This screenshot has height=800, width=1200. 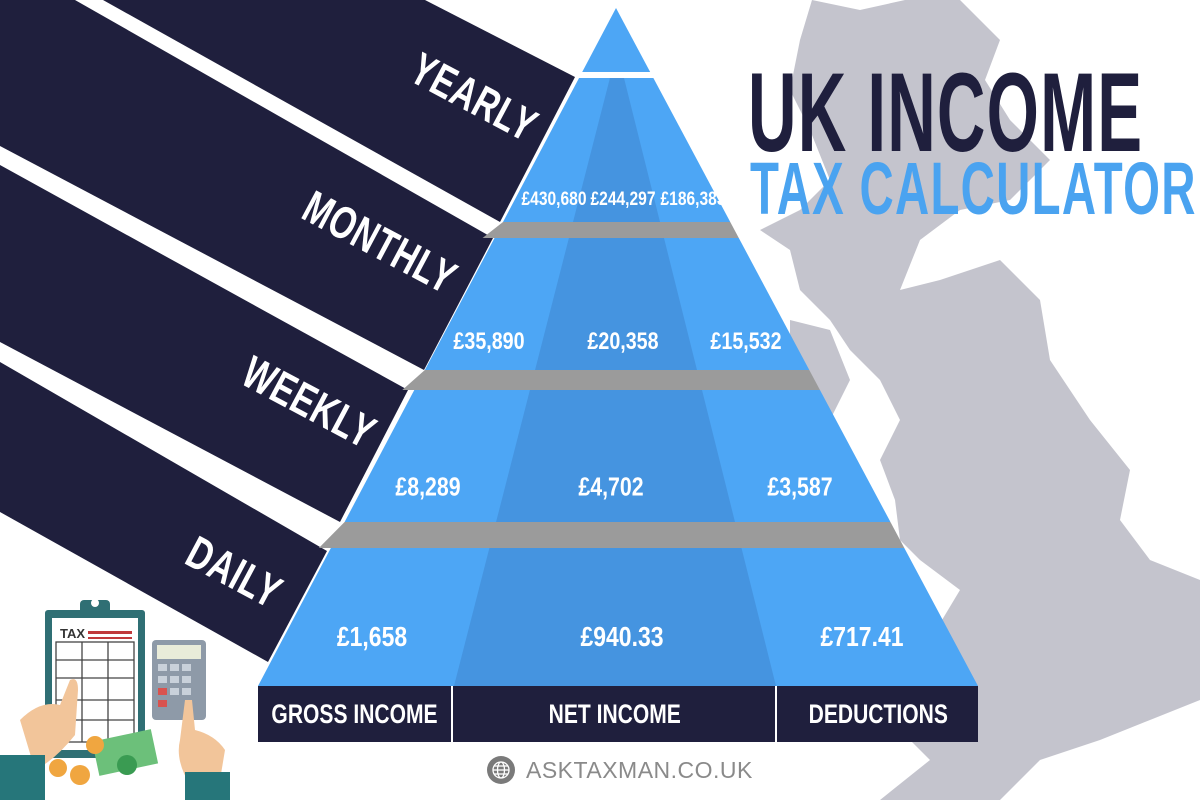 What do you see at coordinates (339, 111) in the screenshot?
I see `band-yearly` at bounding box center [339, 111].